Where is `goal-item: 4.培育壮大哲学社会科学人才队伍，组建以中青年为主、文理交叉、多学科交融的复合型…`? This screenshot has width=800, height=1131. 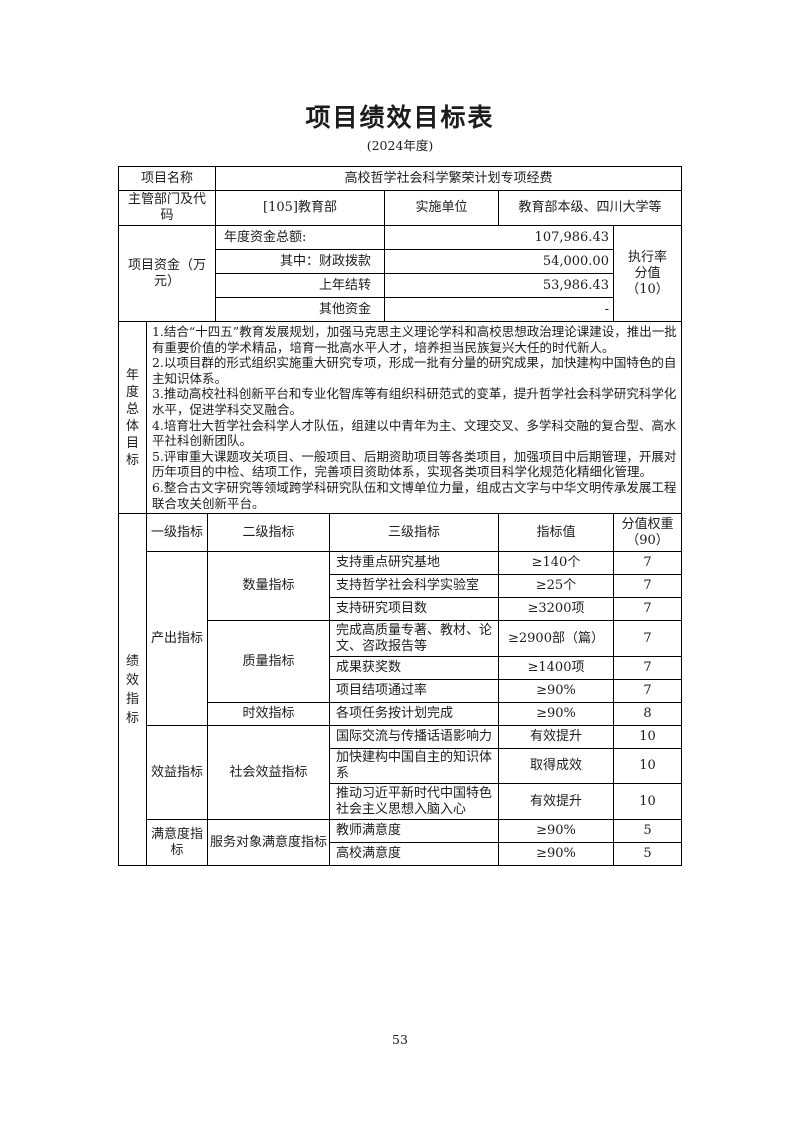 goal-item: 4.培育壮大哲学社会科学人才队伍，组建以中青年为主、文理交叉、多学科交融的复合型… is located at coordinates (414, 433).